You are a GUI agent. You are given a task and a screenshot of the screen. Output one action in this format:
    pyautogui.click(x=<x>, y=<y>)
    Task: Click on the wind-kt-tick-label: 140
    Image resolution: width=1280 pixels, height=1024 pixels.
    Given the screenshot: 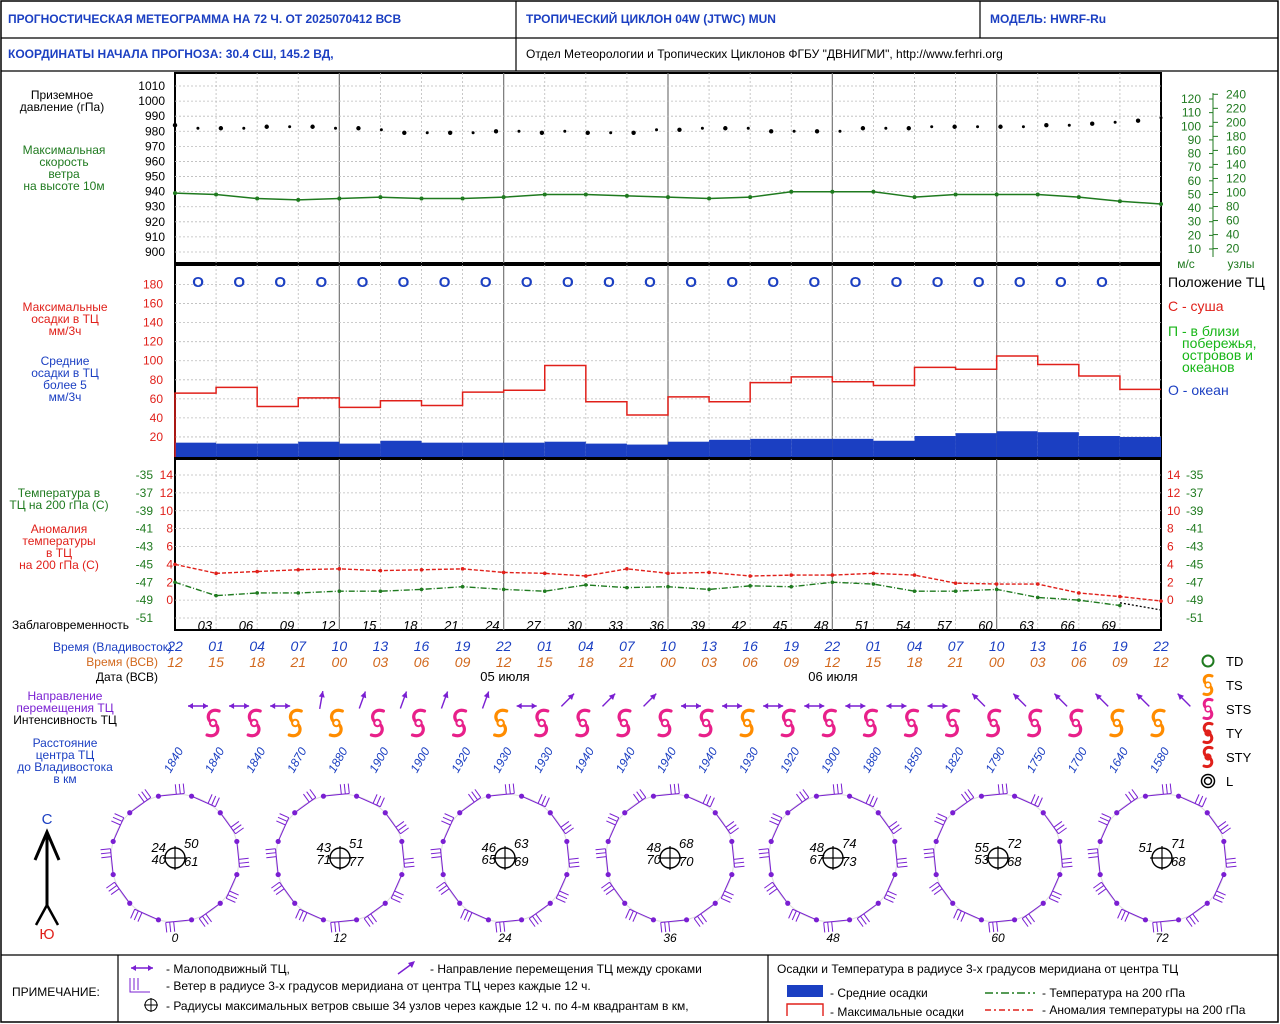 What is the action you would take?
    pyautogui.click(x=1236, y=164)
    